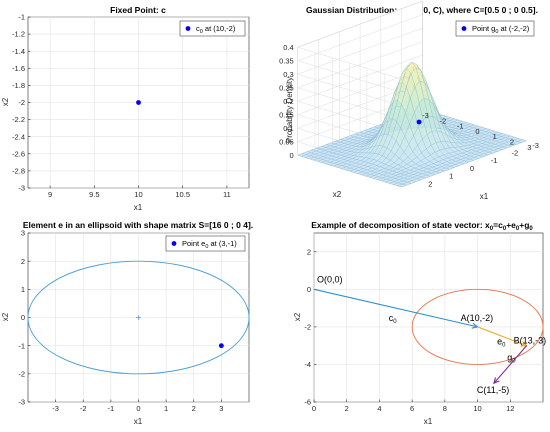 The width and height of the screenshot is (550, 432). Describe the element at coordinates (442, 120) in the screenshot. I see `p2-x1tick-label: -2` at that location.